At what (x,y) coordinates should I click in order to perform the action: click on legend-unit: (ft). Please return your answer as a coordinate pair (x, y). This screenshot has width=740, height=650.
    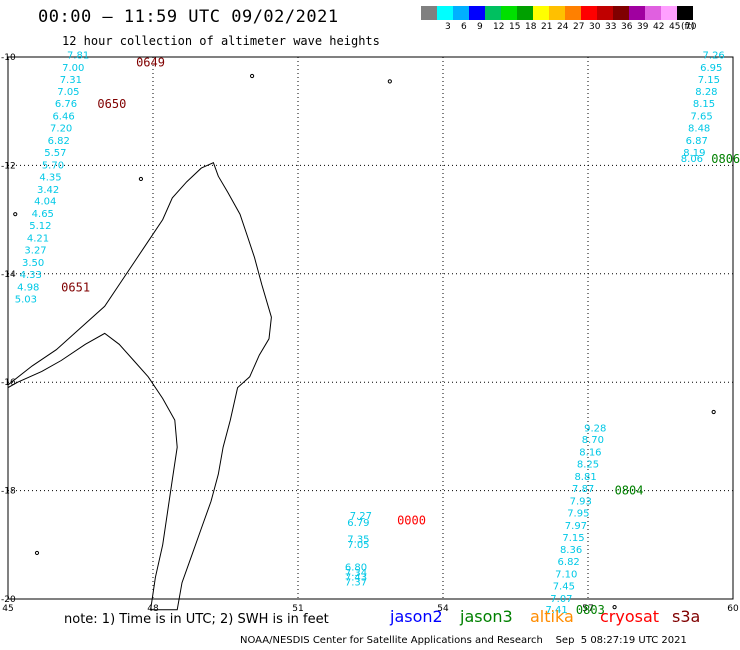
    Looking at the image, I should click on (688, 27).